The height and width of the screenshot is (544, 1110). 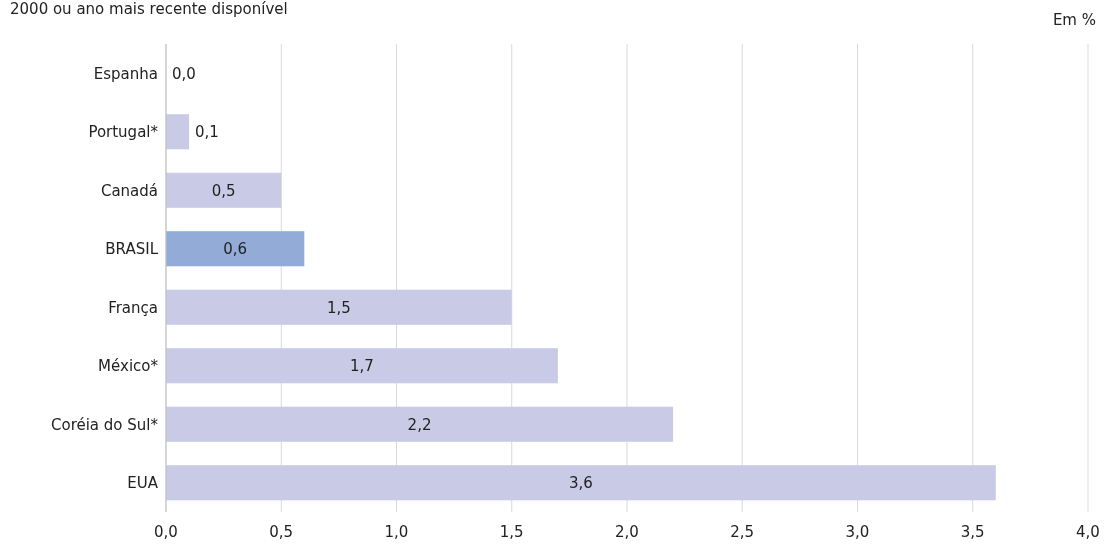 What do you see at coordinates (627, 532) in the screenshot?
I see `x-tick-label: 2,0` at bounding box center [627, 532].